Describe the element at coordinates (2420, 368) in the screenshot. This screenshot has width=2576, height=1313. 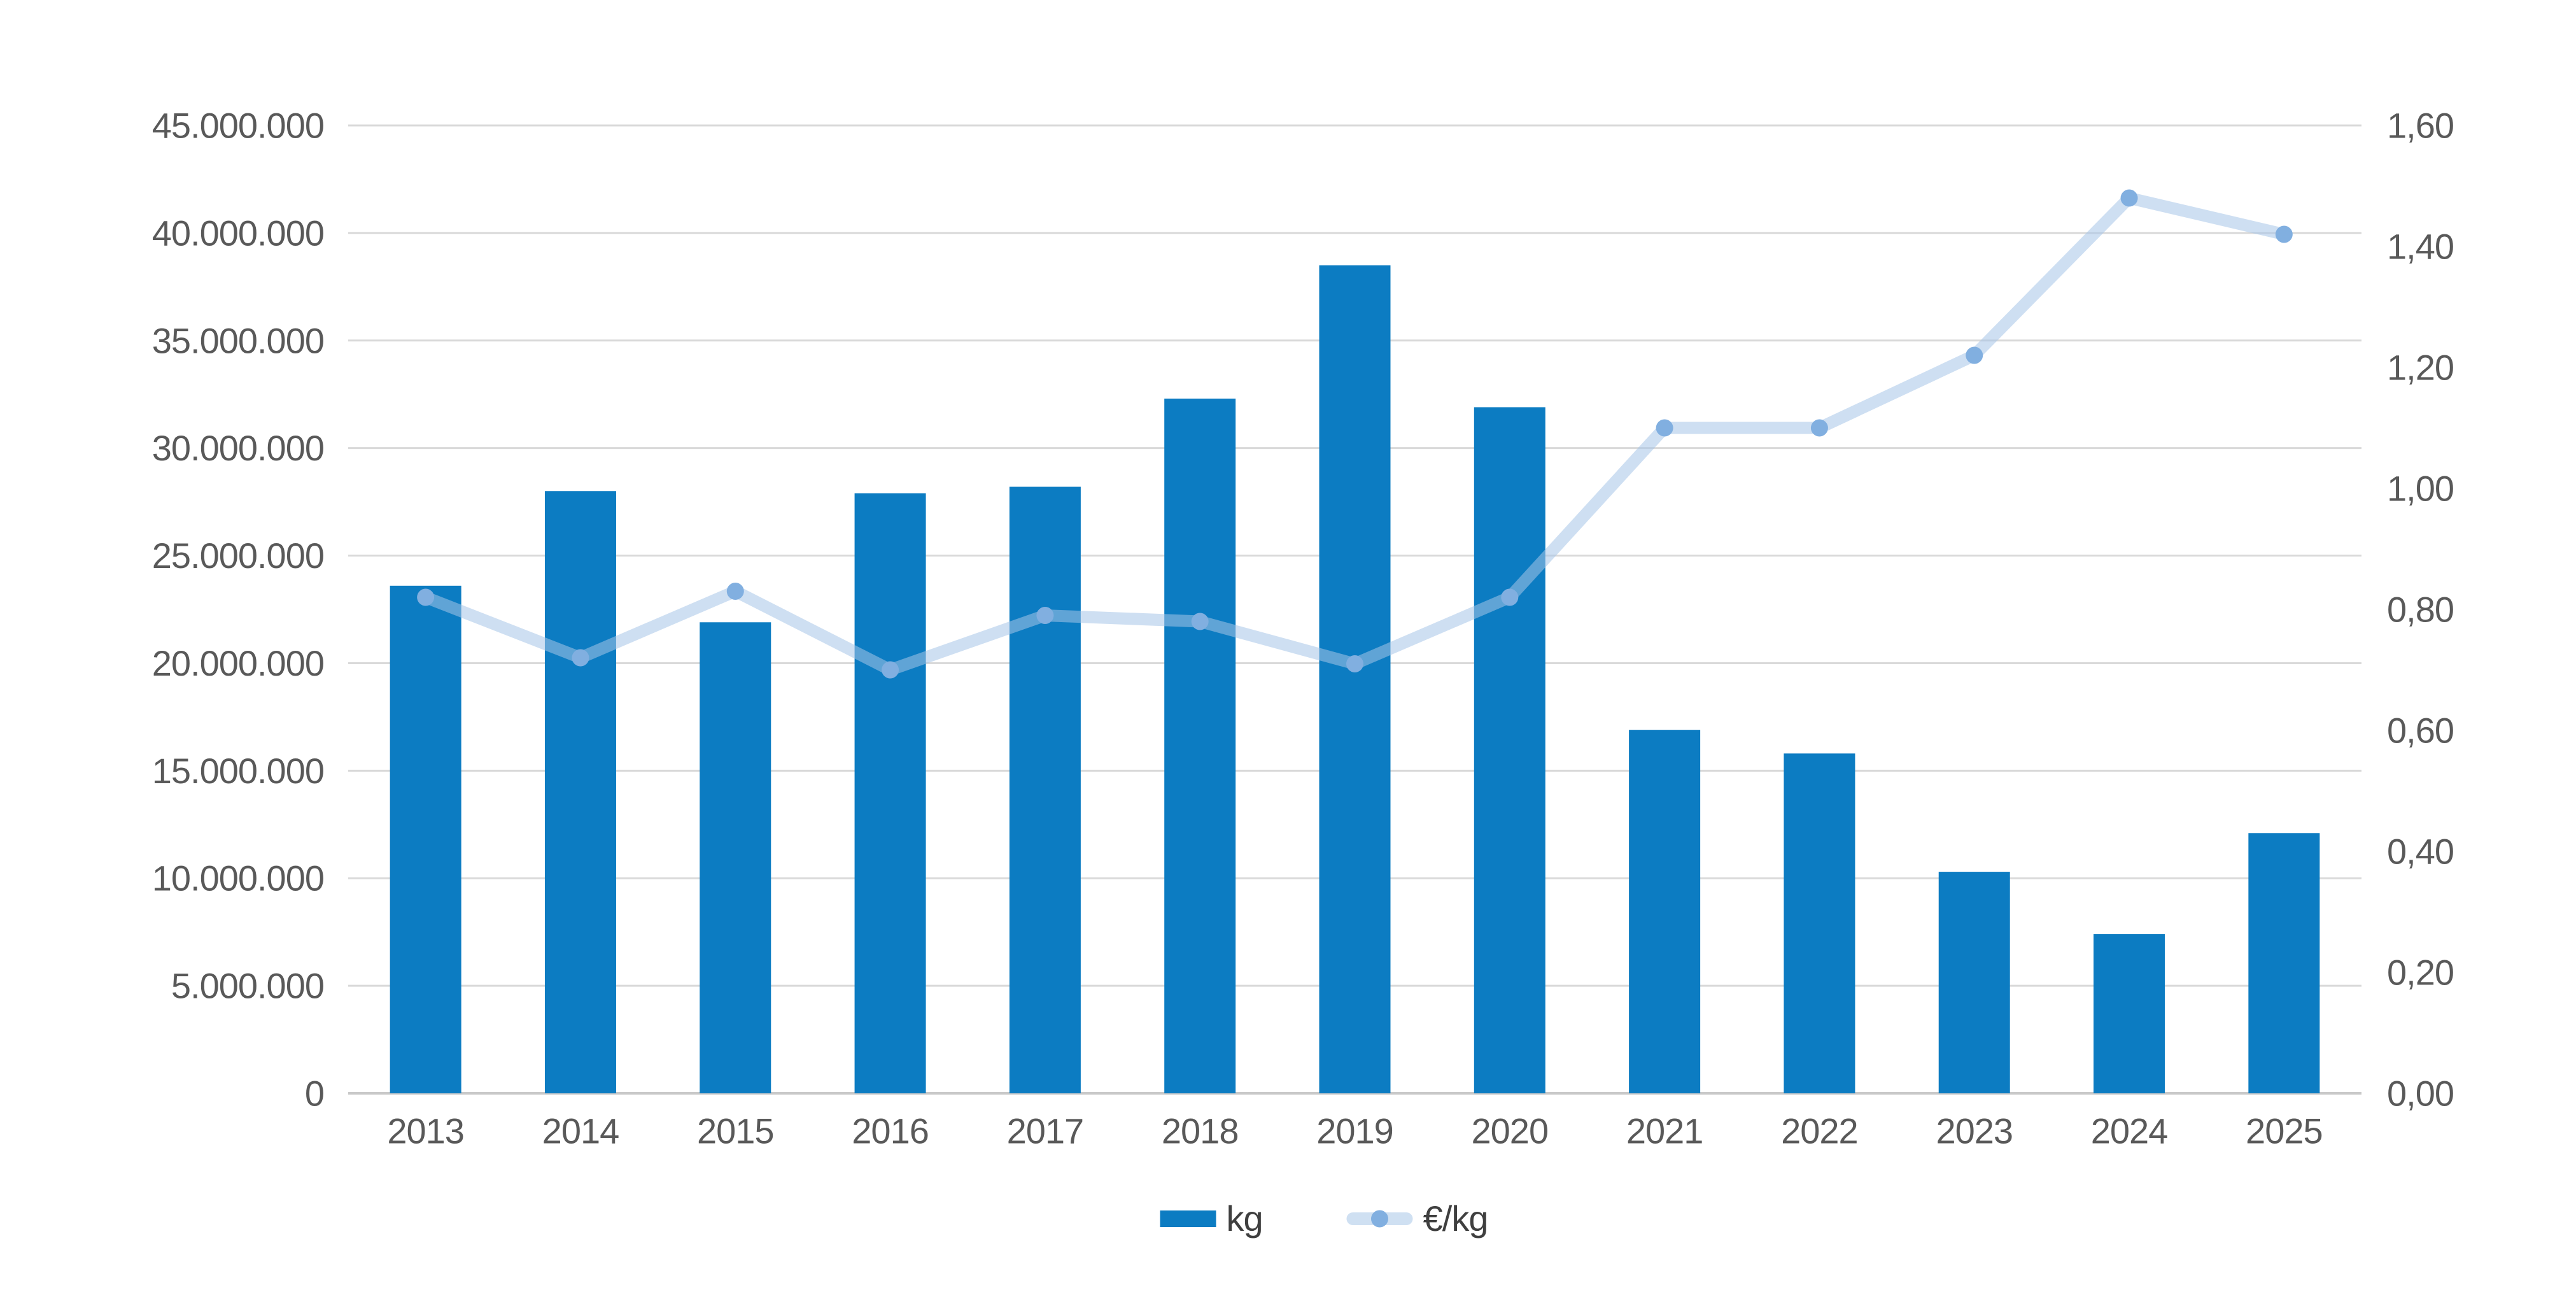
I see `right-axis-tick-label: 1,20` at that location.